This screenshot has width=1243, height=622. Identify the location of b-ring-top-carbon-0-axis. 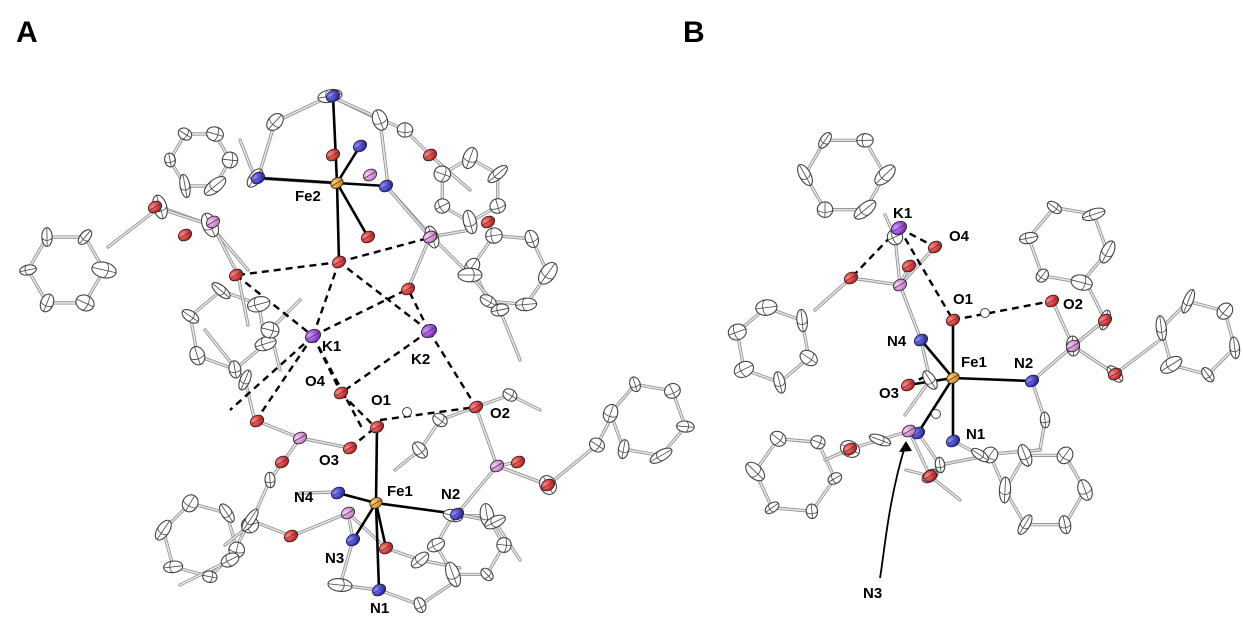
(885, 175).